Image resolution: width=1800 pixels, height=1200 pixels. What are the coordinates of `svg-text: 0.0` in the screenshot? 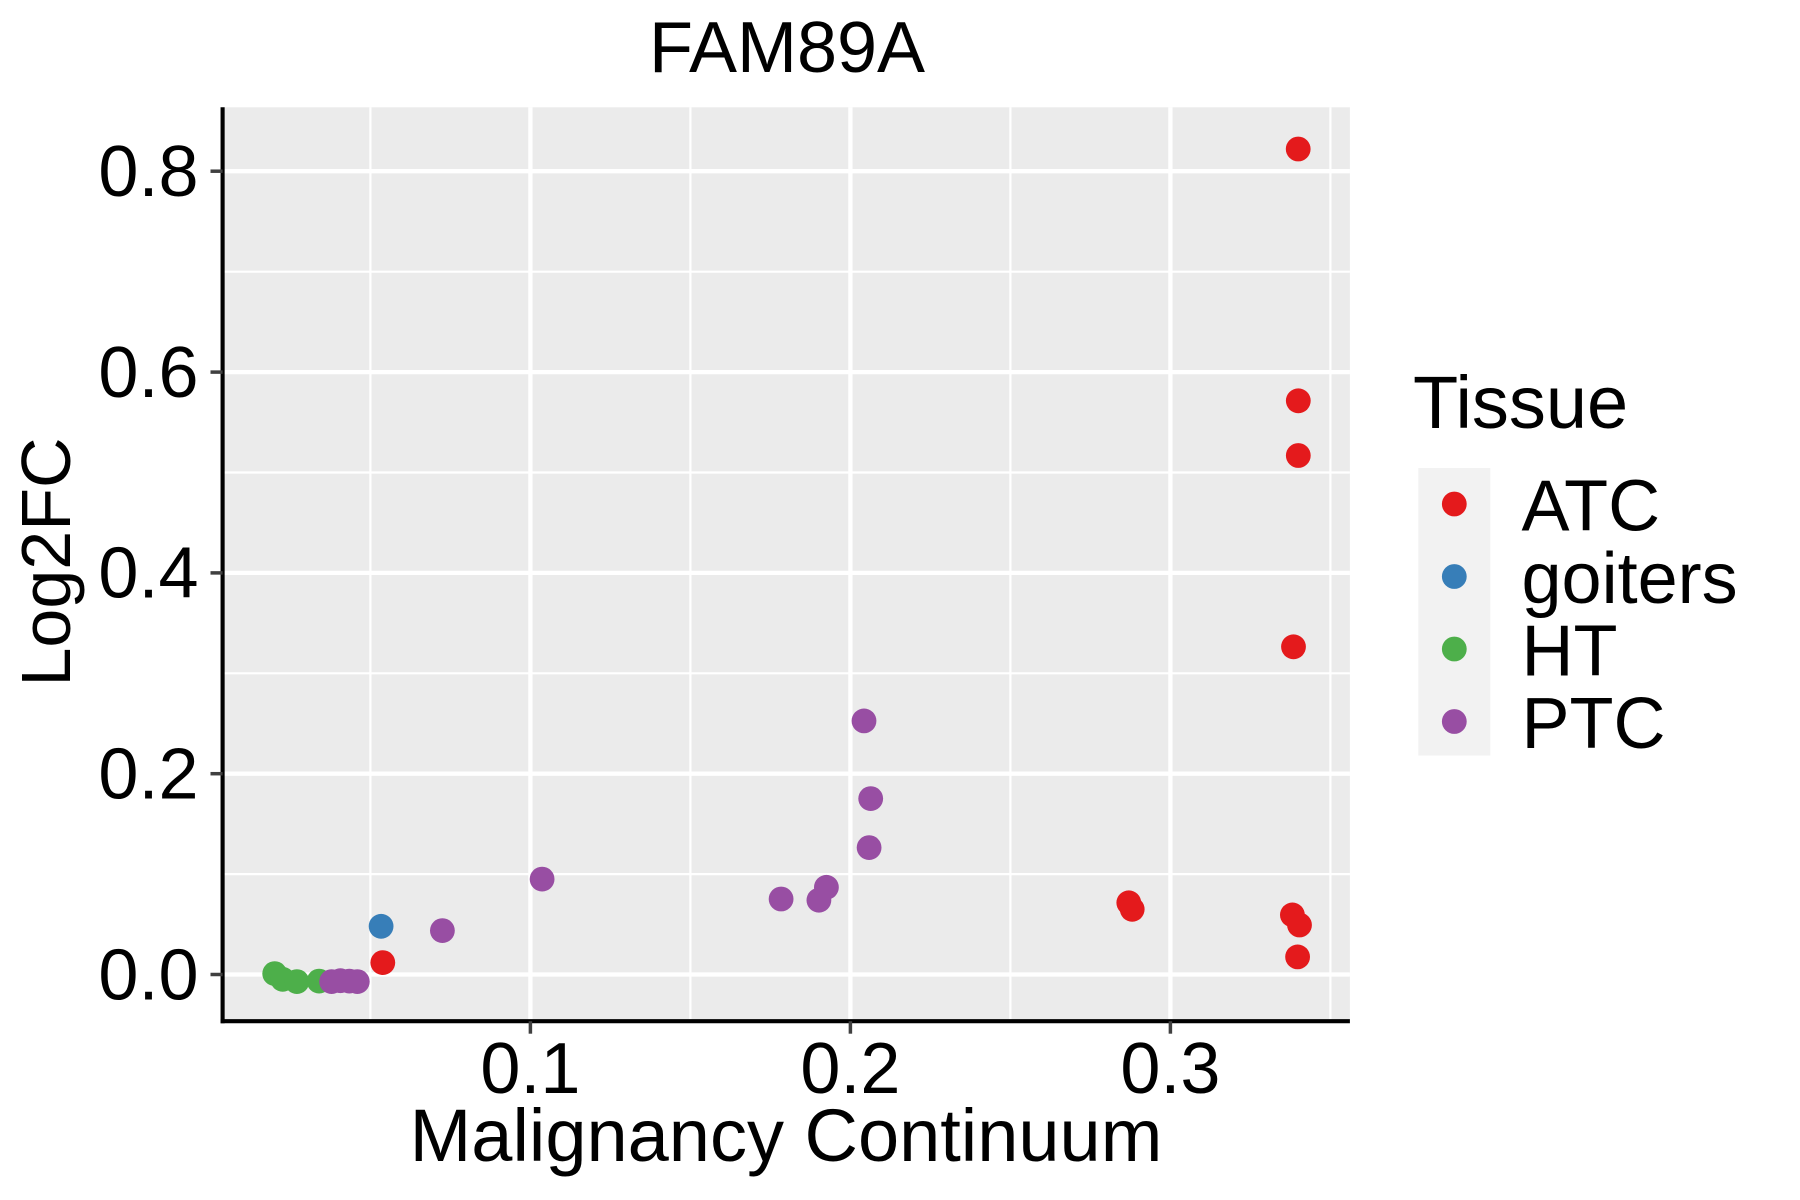 It's located at (148, 975).